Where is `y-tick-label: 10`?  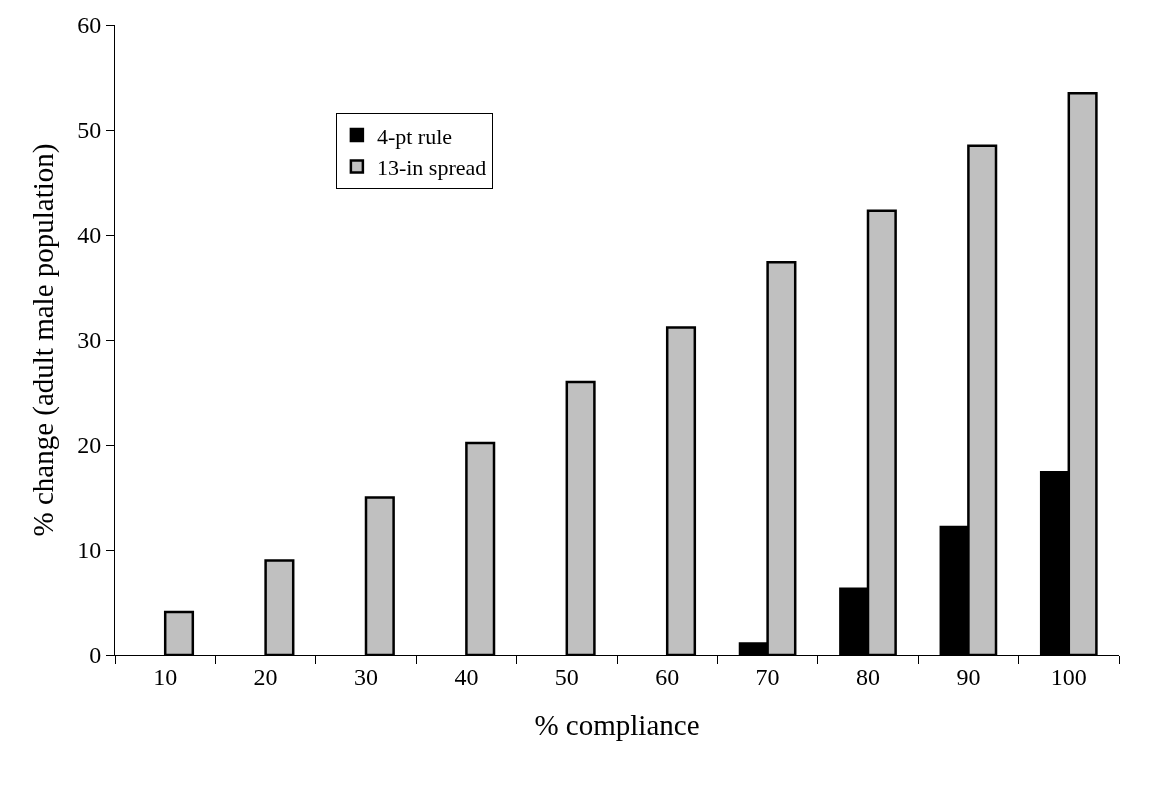
y-tick-label: 10 is located at coordinates (89, 550).